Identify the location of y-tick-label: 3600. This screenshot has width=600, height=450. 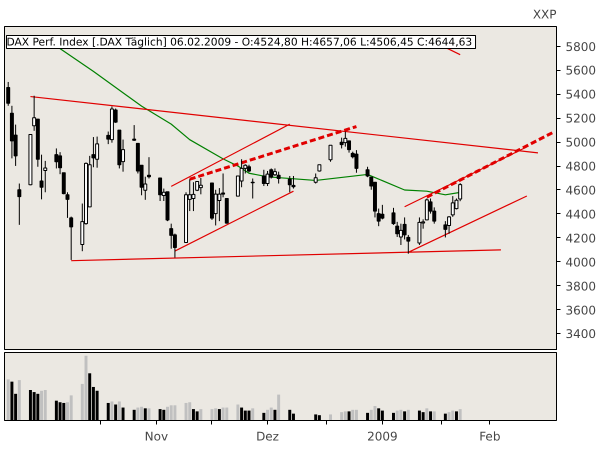
(581, 310).